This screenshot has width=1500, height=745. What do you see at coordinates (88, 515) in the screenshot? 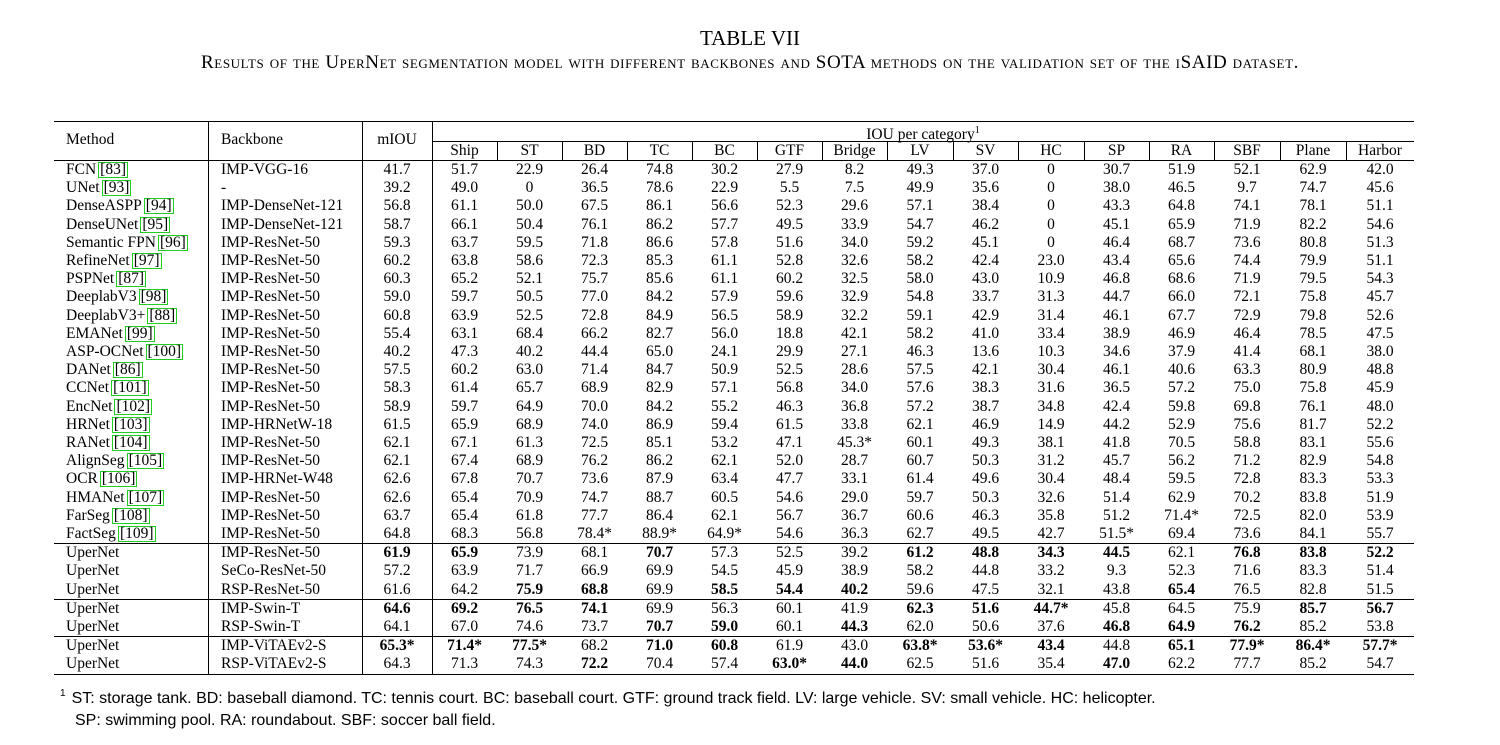
I see `method-name: FarSeg` at bounding box center [88, 515].